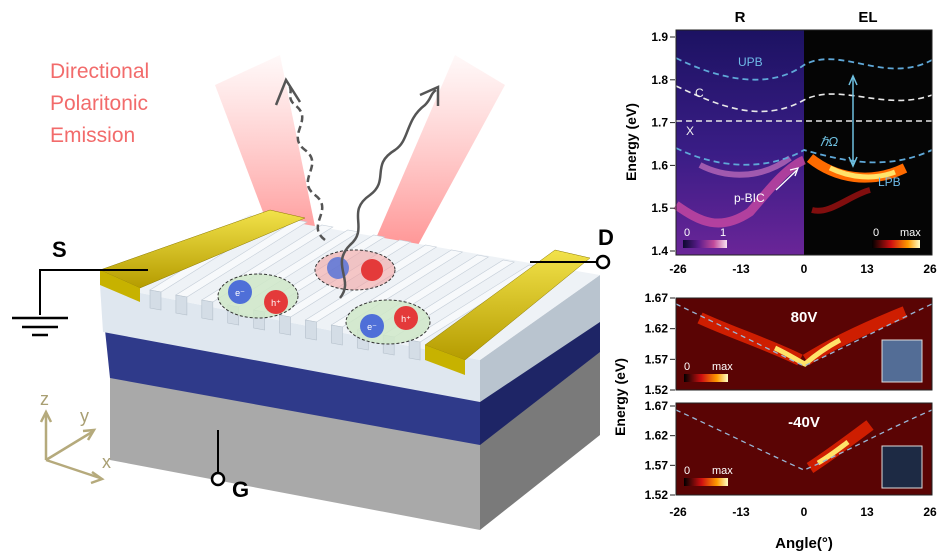 This screenshot has width=950, height=558. Describe the element at coordinates (690, 131) in the screenshot. I see `label-x: X` at that location.